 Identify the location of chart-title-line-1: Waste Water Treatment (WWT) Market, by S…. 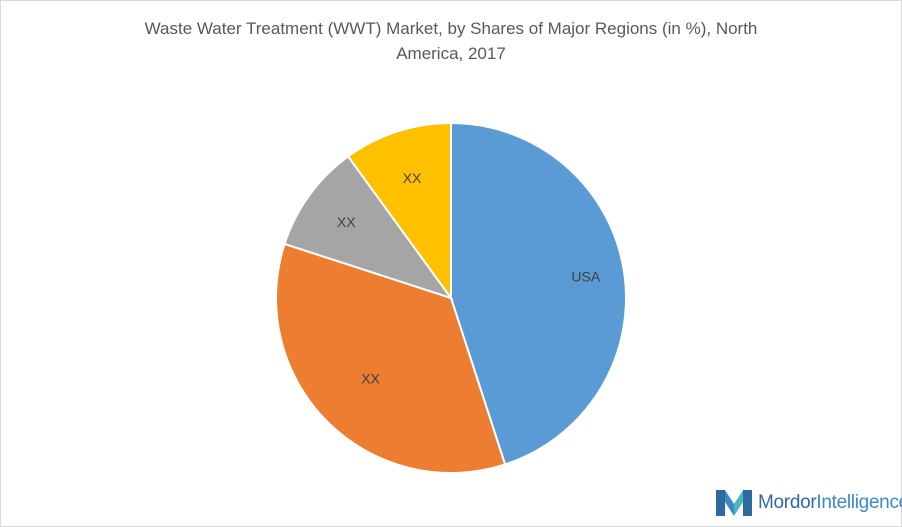
(451, 28).